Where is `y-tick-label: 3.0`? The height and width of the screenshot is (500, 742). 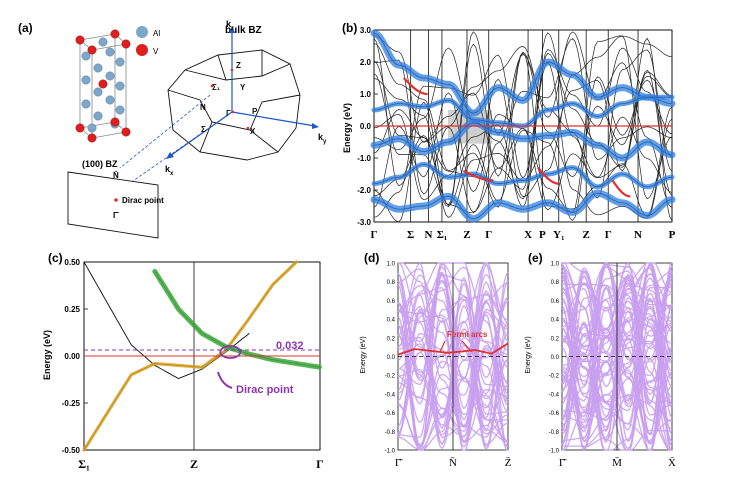 y-tick-label: 3.0 is located at coordinates (366, 30).